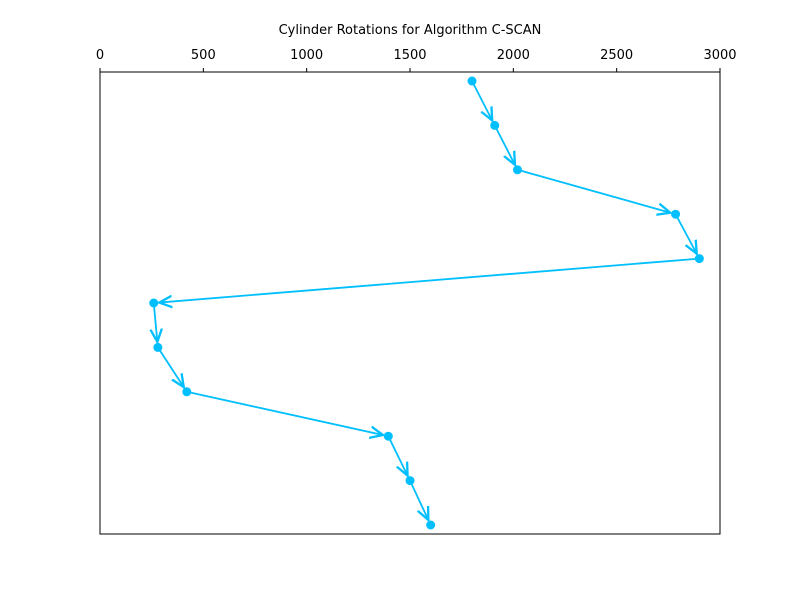 This screenshot has width=800, height=600. What do you see at coordinates (409, 55) in the screenshot?
I see `x-tick-label: 1500` at bounding box center [409, 55].